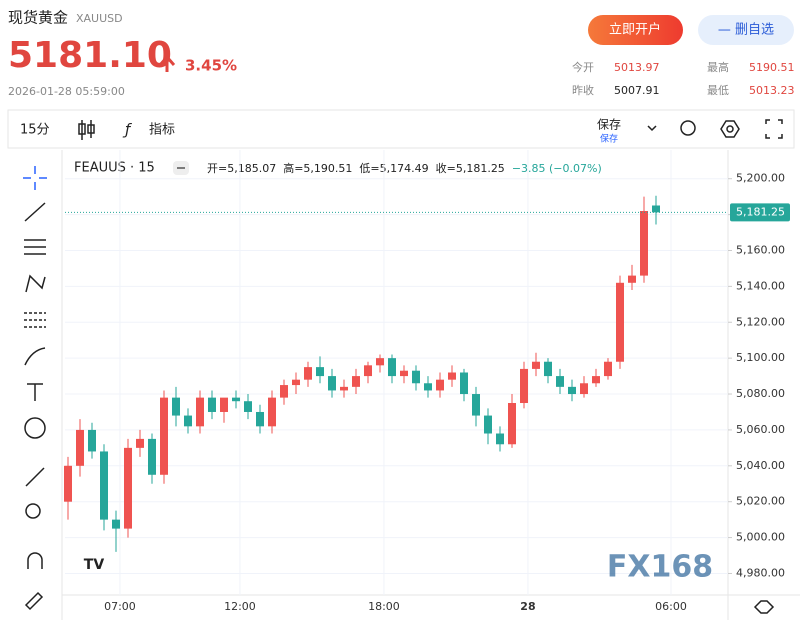 The height and width of the screenshot is (624, 802). What do you see at coordinates (317, 168) in the screenshot?
I see `ohlc-legend: 高=5,190.51` at bounding box center [317, 168].